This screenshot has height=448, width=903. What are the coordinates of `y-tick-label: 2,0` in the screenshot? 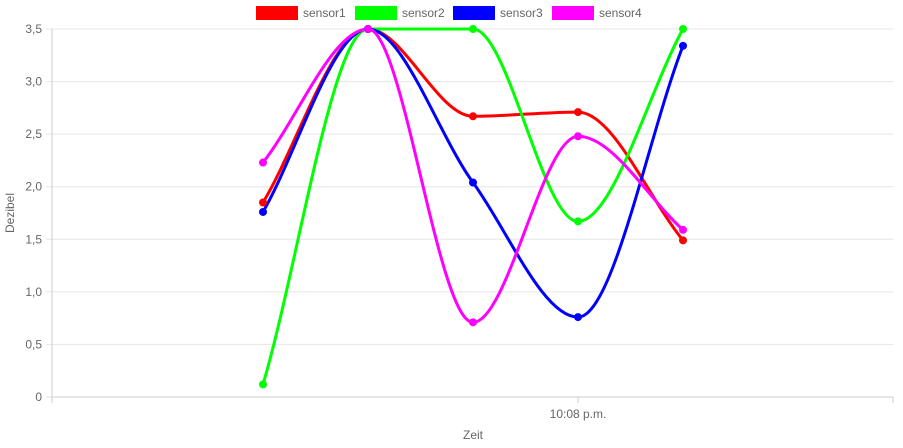 It's located at (33, 187).